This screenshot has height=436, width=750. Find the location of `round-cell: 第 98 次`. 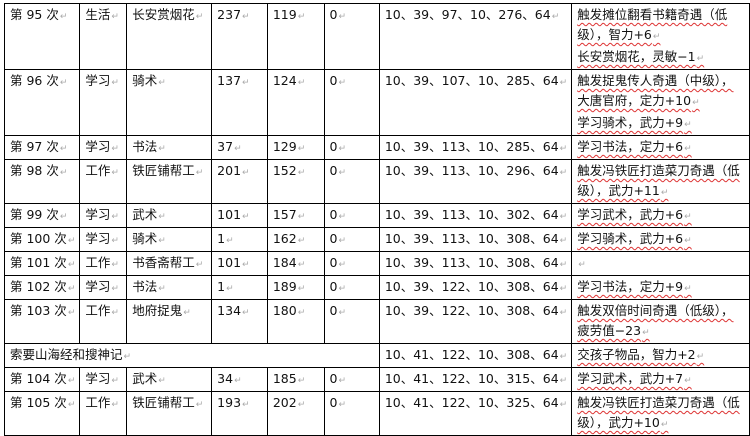

round-cell: 第 98 次 is located at coordinates (42, 181).